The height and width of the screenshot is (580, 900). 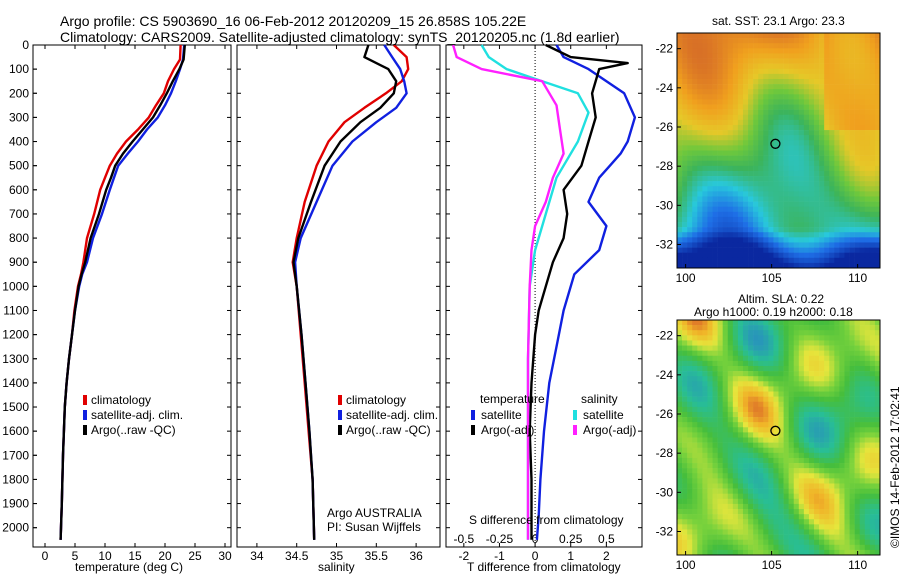 I want to click on sst-map-frame, so click(x=778, y=150).